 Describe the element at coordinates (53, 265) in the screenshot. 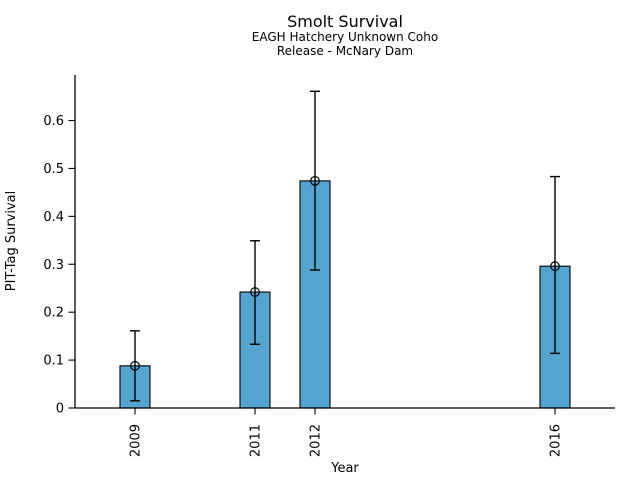

I see `y-tick-label: 0.3` at that location.